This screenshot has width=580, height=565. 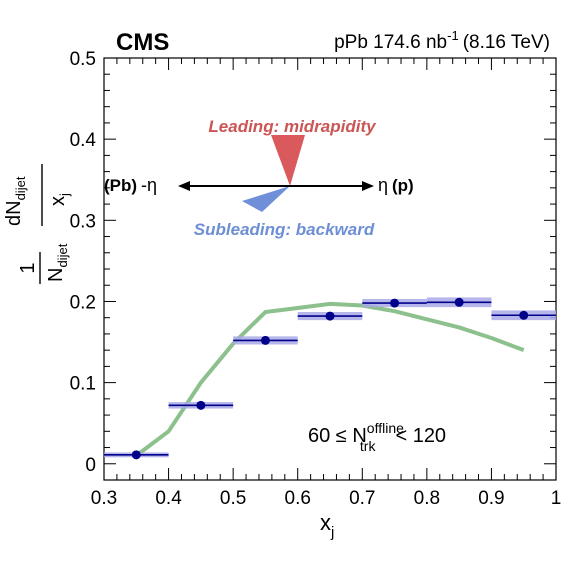 What do you see at coordinates (420, 436) in the screenshot?
I see `selection-suffix: < 120` at bounding box center [420, 436].